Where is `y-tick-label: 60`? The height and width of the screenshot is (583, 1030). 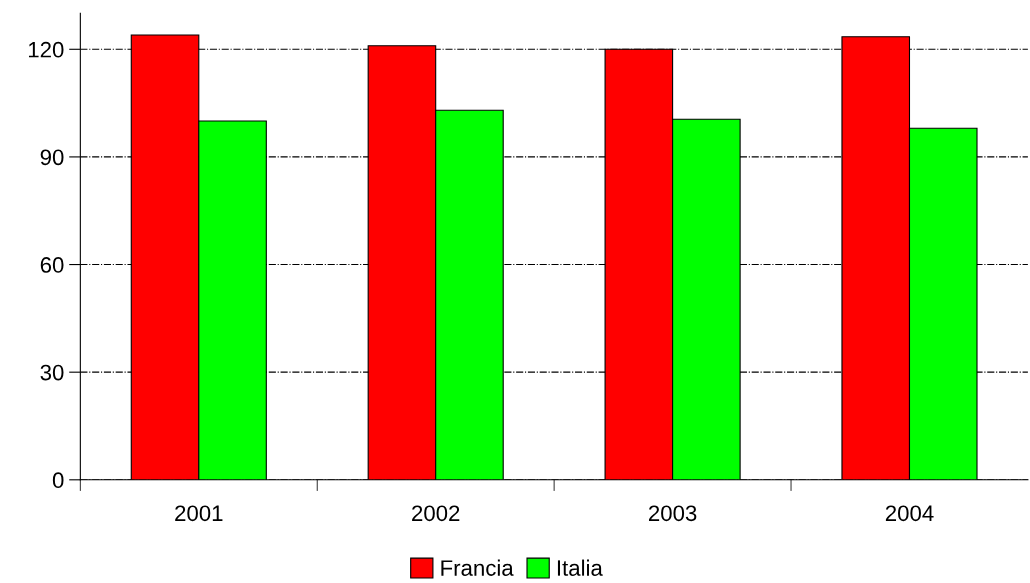
y-tick-label: 60 is located at coordinates (52, 265).